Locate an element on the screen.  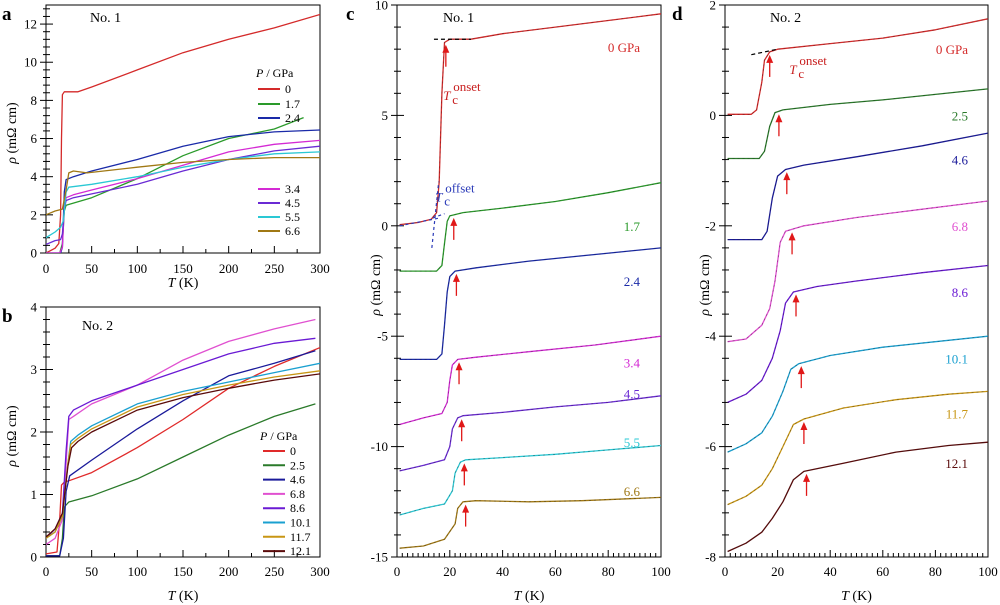
legend-label: 6.6 is located at coordinates (292, 231).